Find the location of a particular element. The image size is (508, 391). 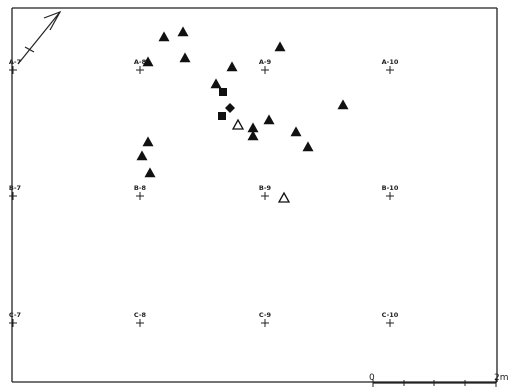

grid-point-a-9: A-9 is located at coordinates (265, 66).